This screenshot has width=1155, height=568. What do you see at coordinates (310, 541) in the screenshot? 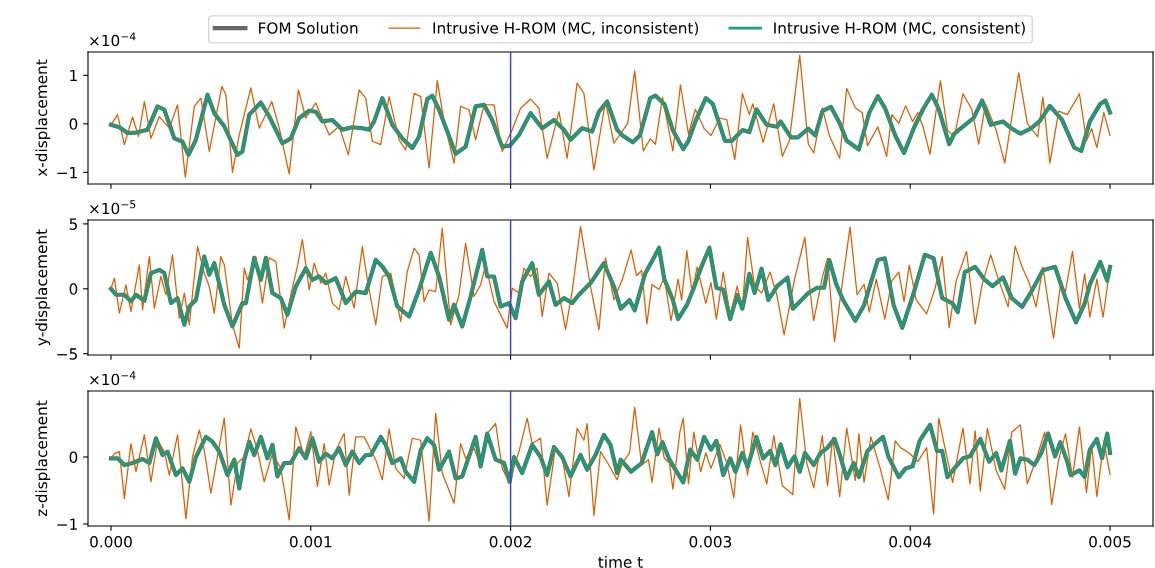
I see `x-tick-label: 0.001` at bounding box center [310, 541].